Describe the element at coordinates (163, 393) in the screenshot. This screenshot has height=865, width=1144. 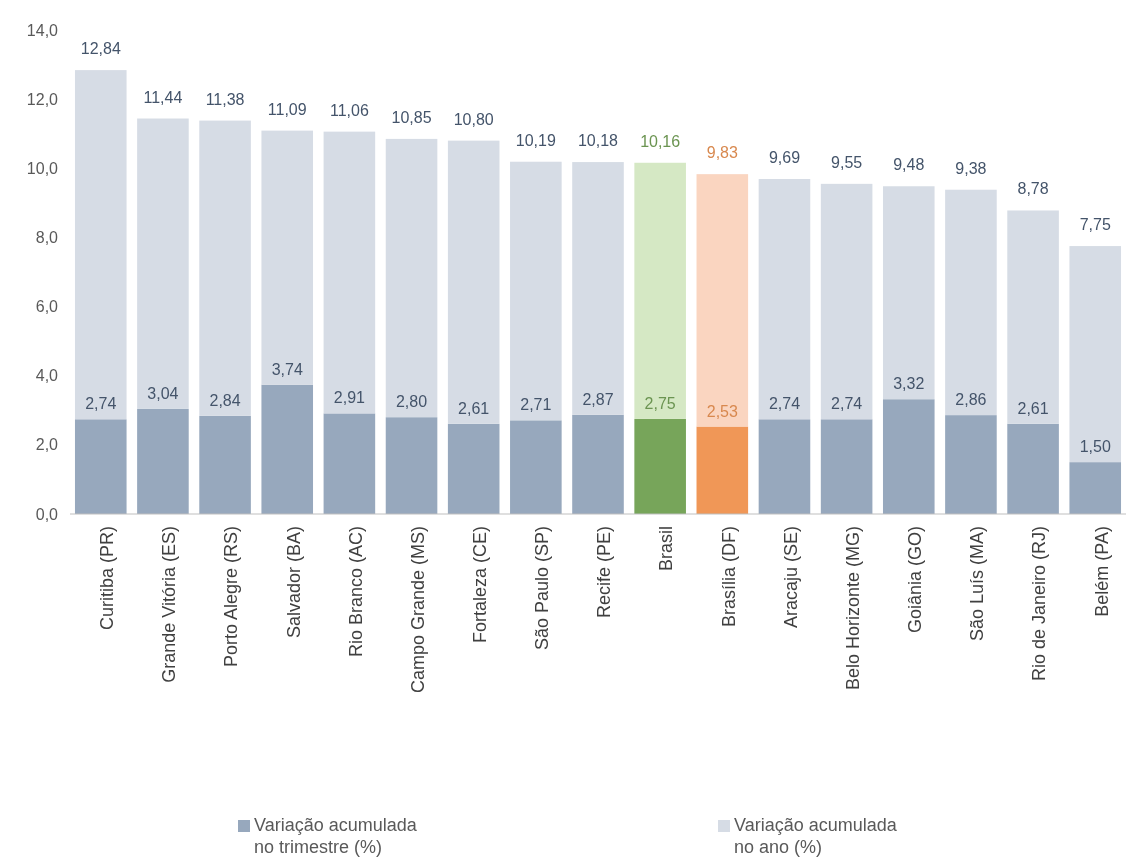
I see `data-label: 3,04` at that location.